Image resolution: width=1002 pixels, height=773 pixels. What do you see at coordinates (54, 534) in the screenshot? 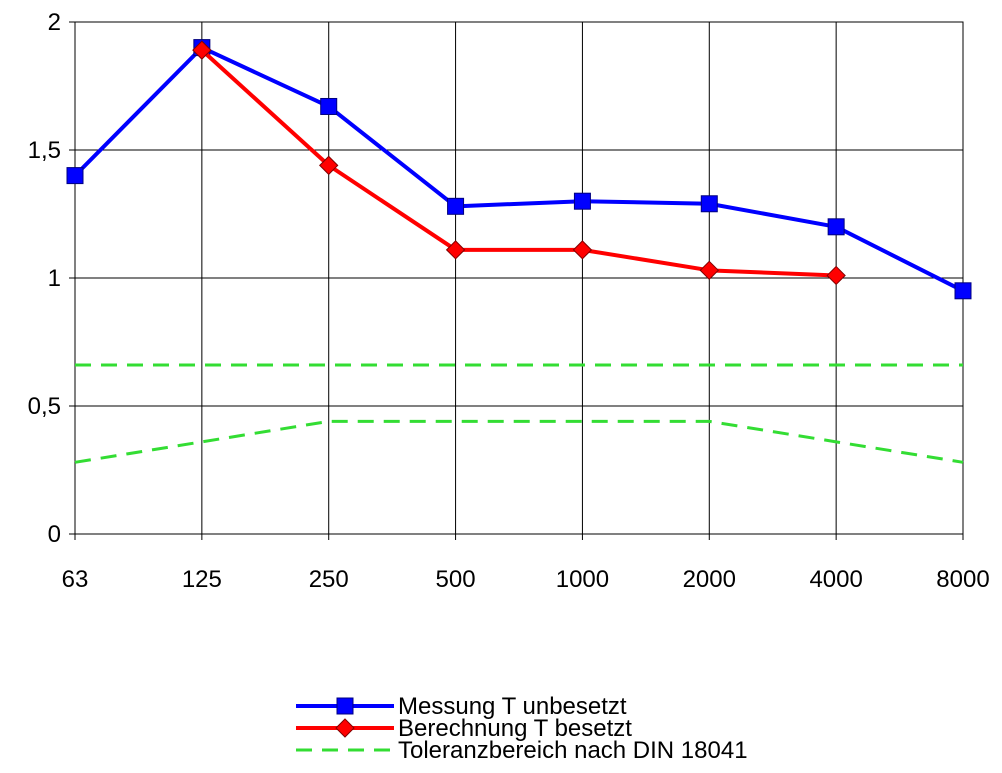
I see `y-tick-label: 0` at bounding box center [54, 534].